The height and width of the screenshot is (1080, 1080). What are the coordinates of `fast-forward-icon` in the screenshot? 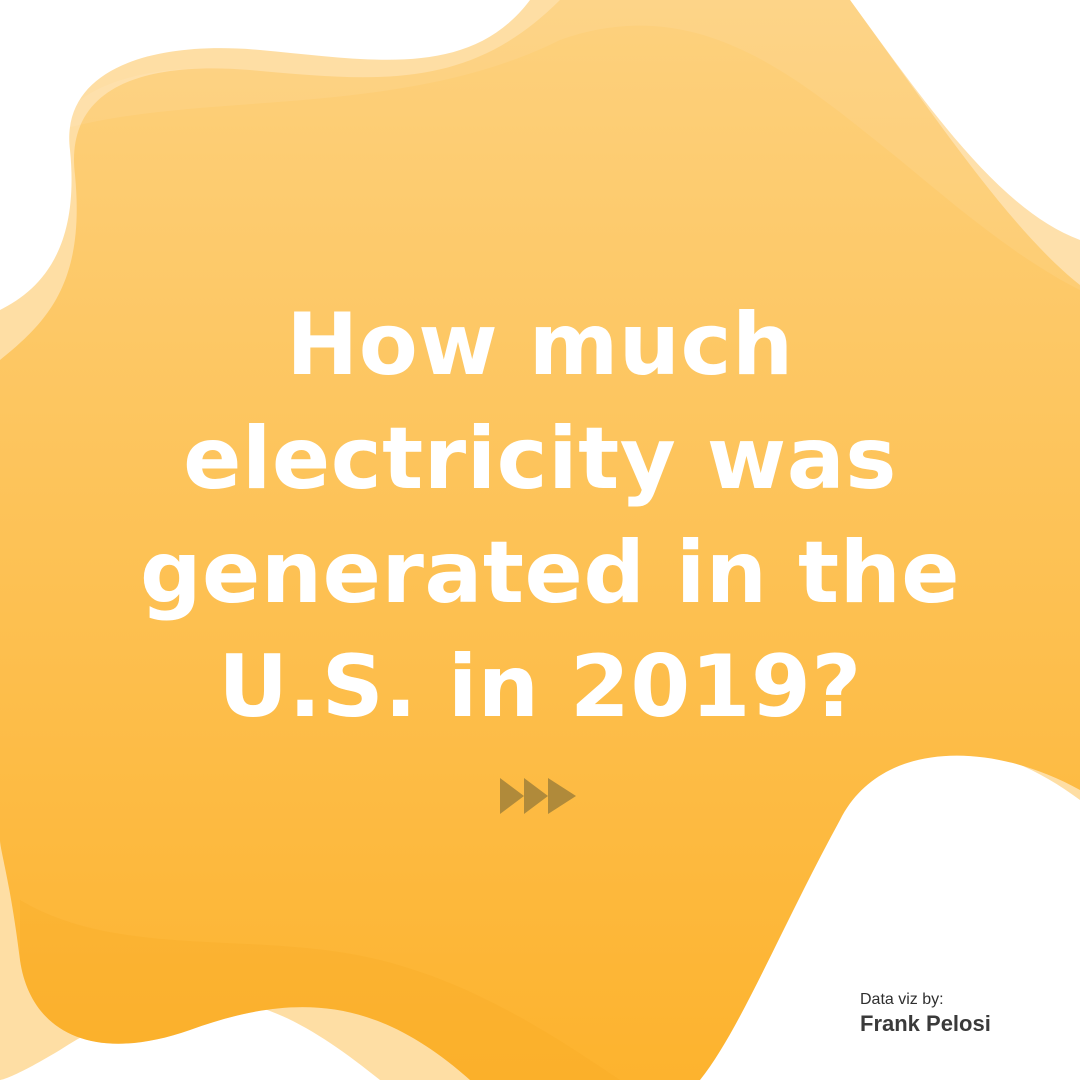 It's located at (540, 796).